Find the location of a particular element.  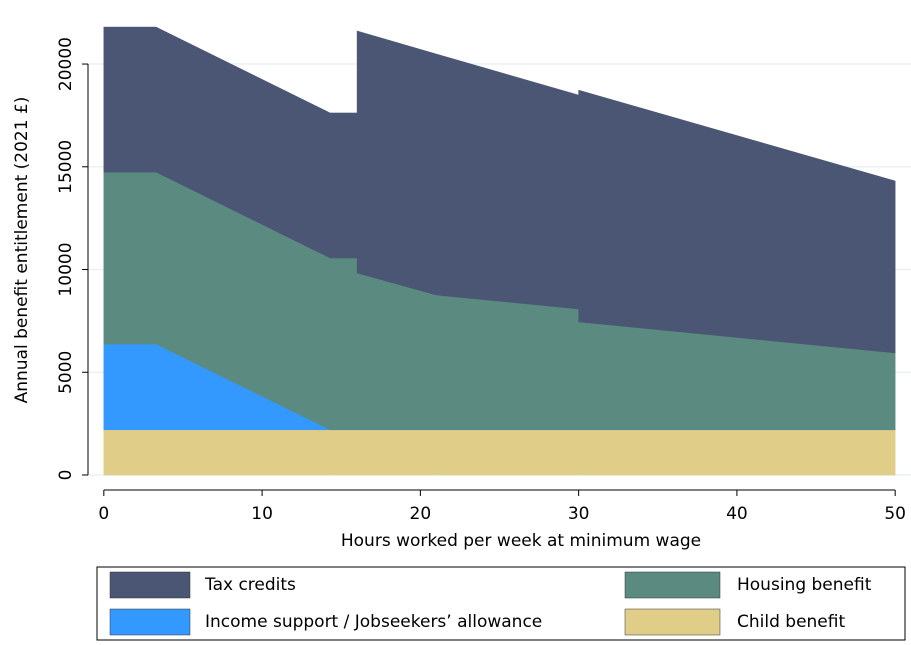

x-tick-label: 0 is located at coordinates (103, 514).